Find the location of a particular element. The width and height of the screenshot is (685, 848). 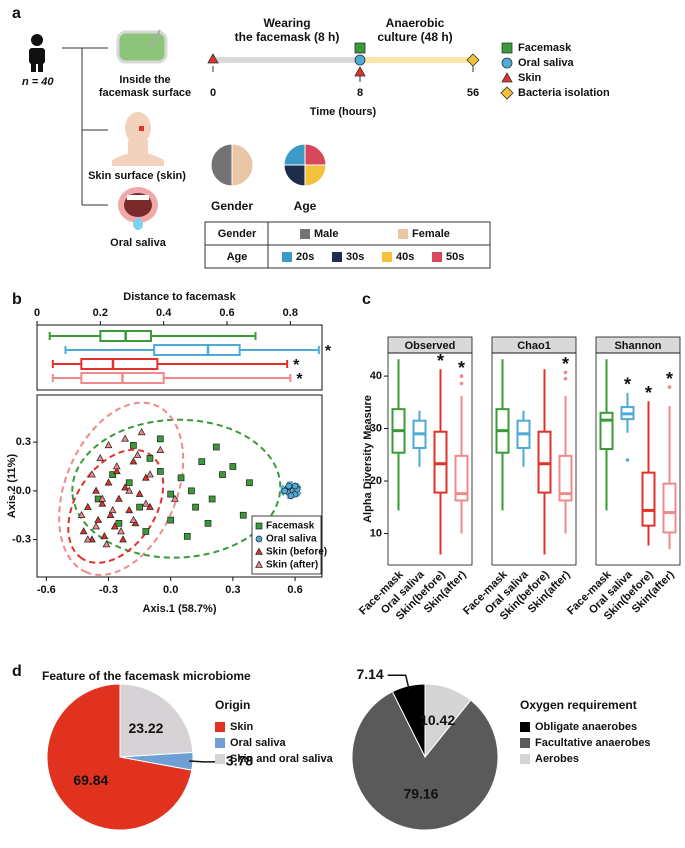

data-label: 7.14 is located at coordinates (369, 674).